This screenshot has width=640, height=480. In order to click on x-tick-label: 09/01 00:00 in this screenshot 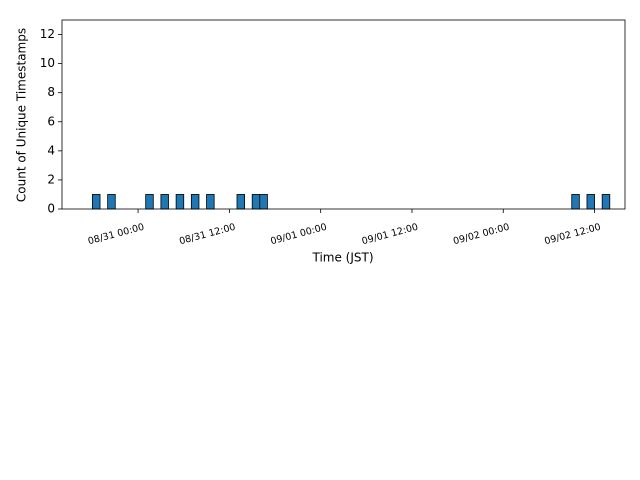, I will do `click(298, 235)`.